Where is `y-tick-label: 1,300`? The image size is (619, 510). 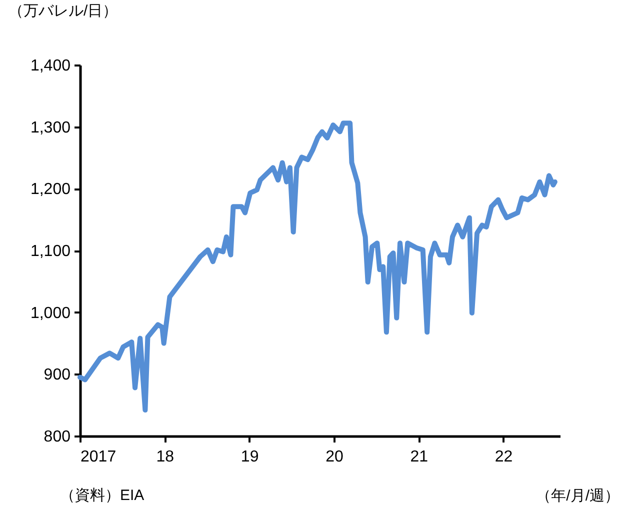
y-tick-label: 1,300 is located at coordinates (50, 127).